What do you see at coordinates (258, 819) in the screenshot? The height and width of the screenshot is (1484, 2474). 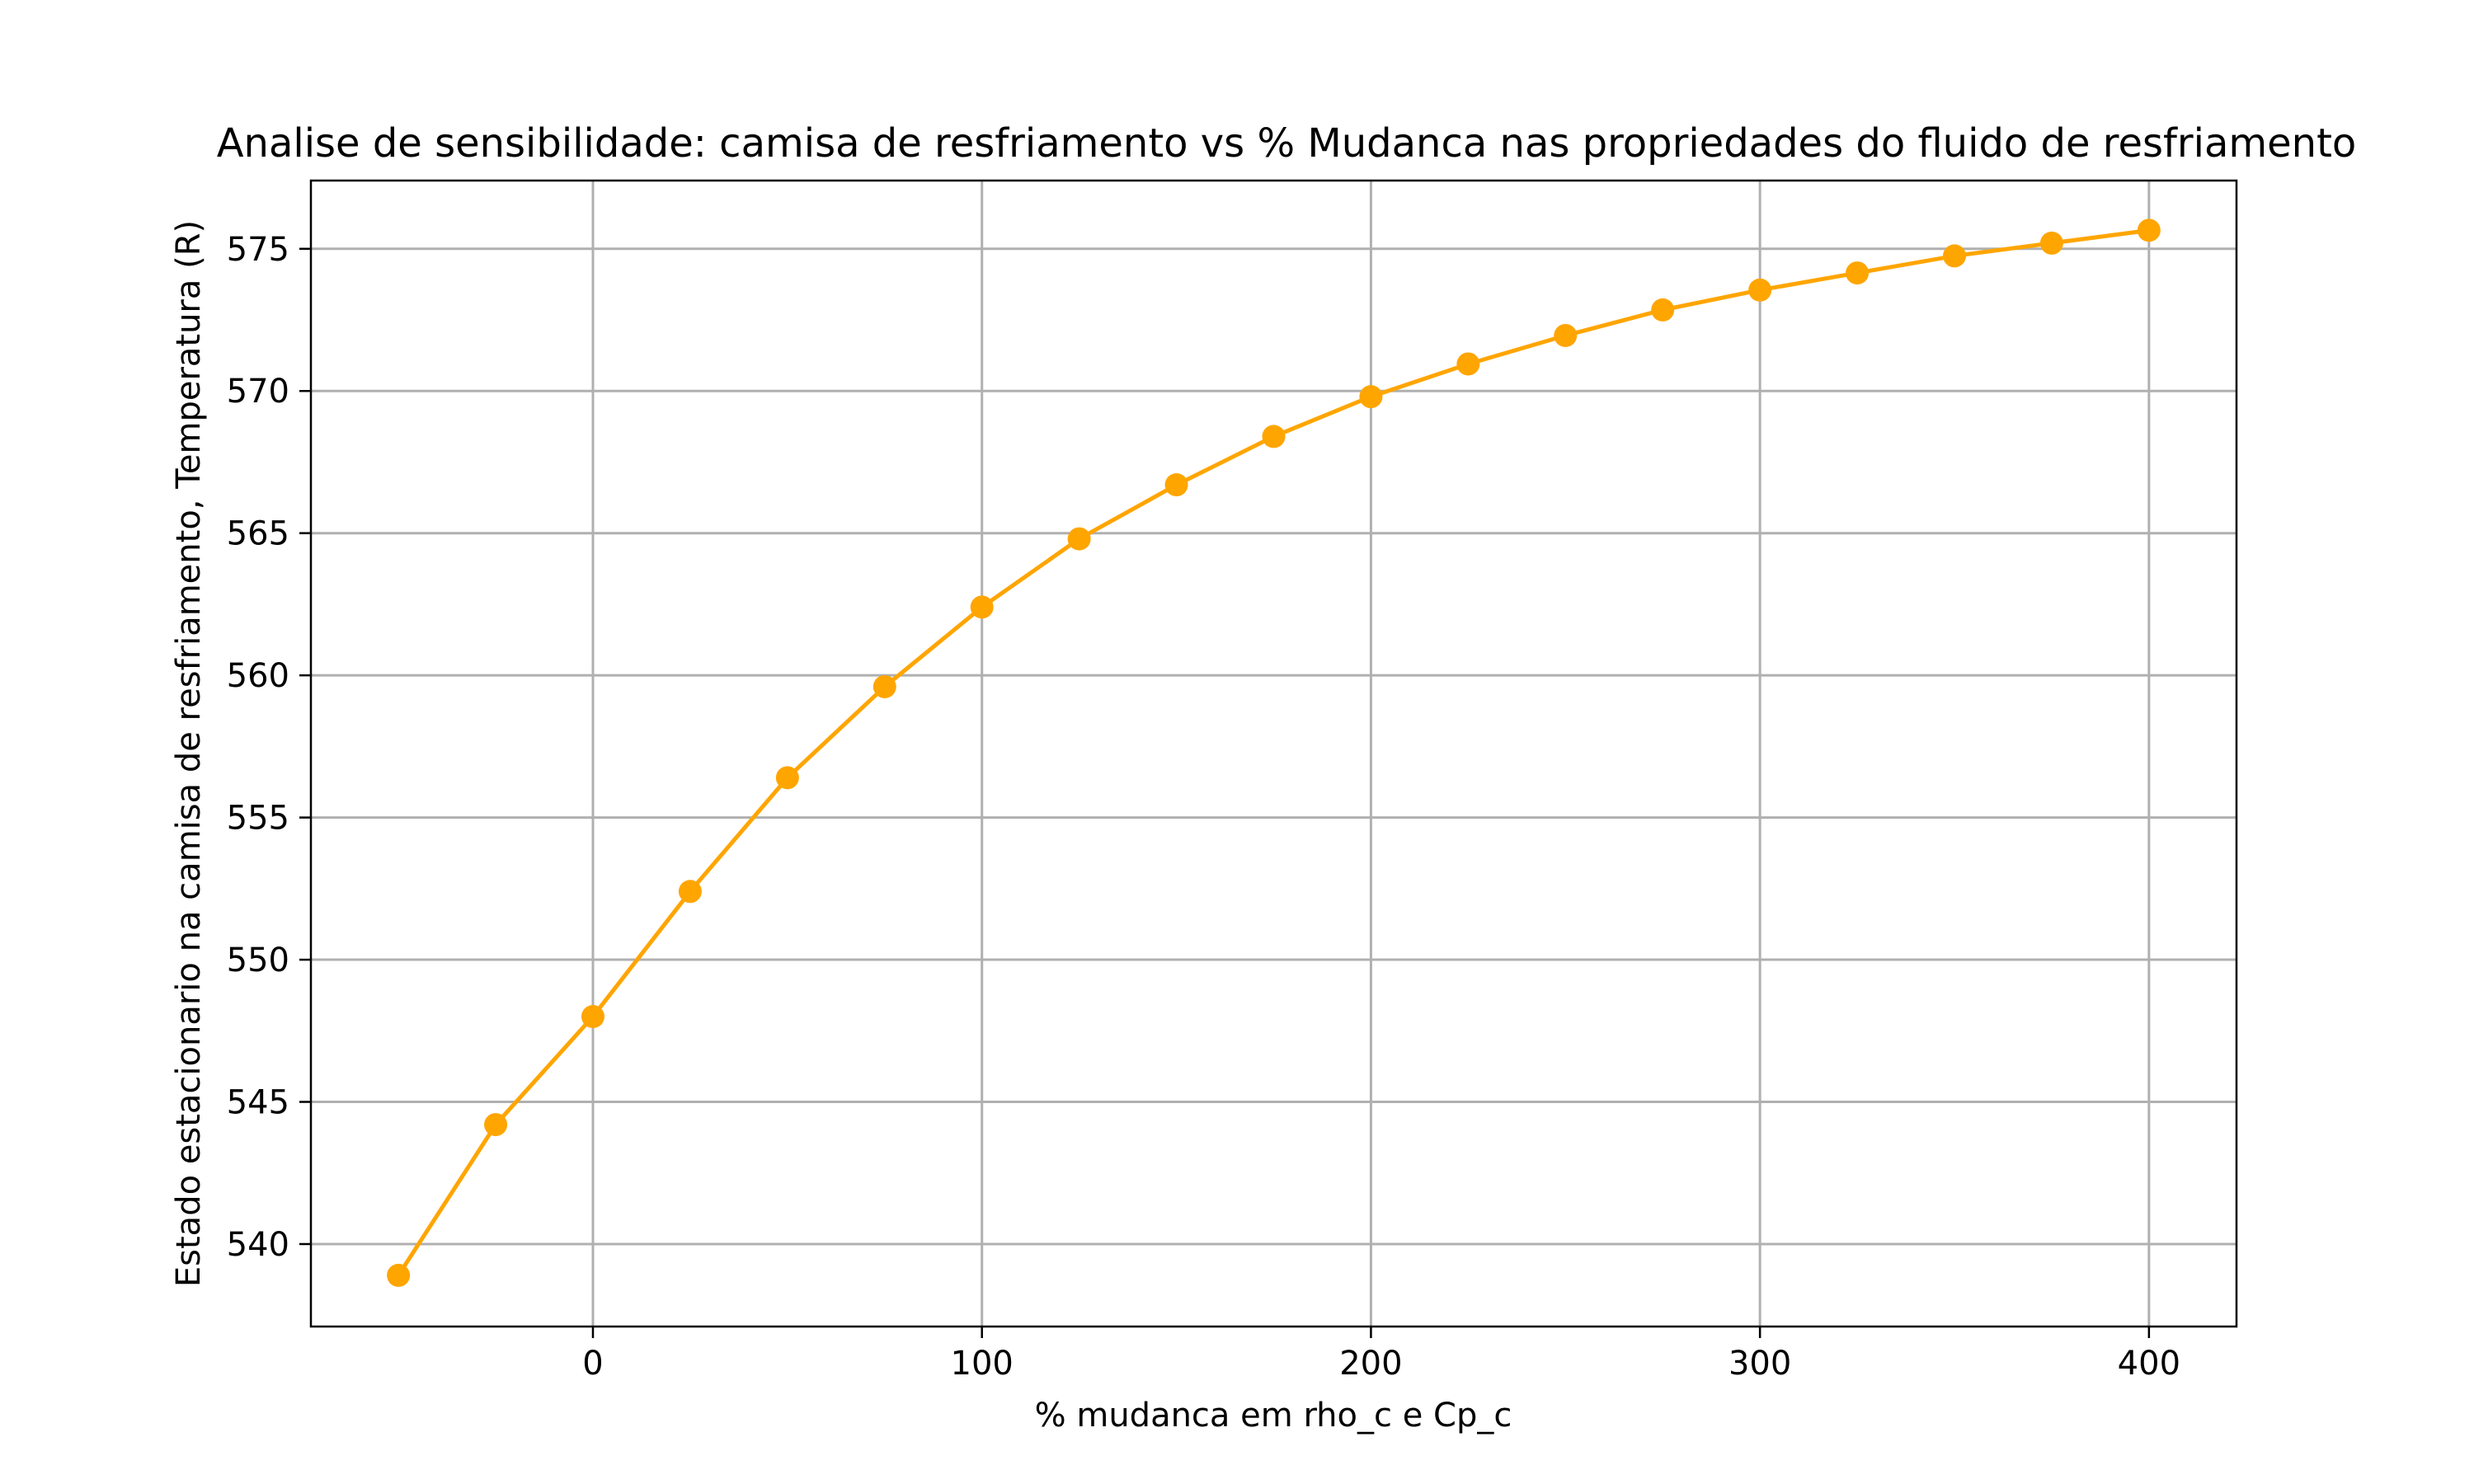 I see `y-tick-label: 555` at bounding box center [258, 819].